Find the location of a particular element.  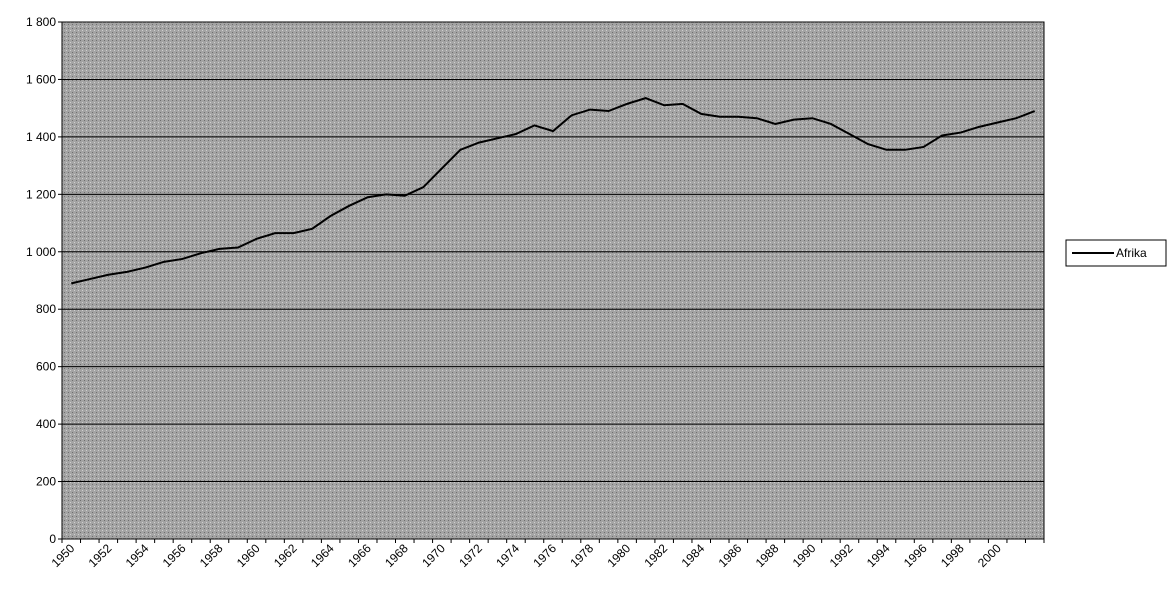

x-tick-label: 1994 is located at coordinates (878, 555).